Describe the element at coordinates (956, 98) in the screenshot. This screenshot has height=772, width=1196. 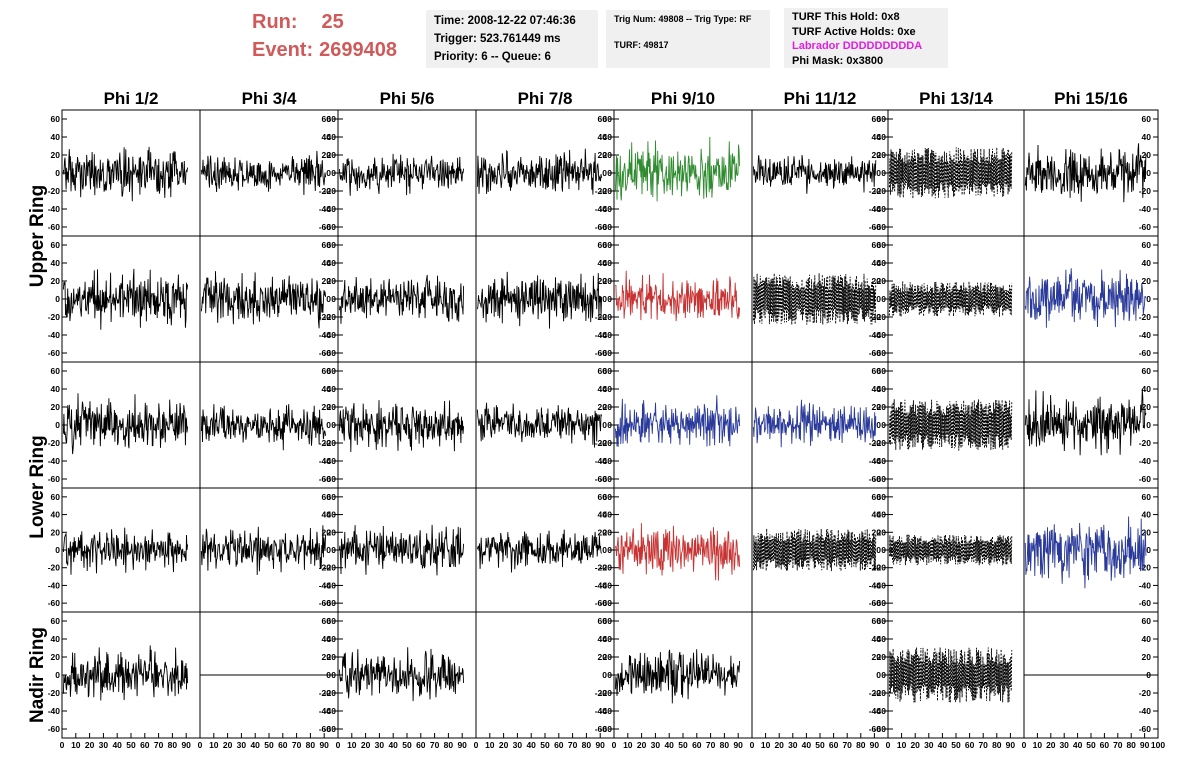
I see `phi-column-label: Phi 13/14` at that location.